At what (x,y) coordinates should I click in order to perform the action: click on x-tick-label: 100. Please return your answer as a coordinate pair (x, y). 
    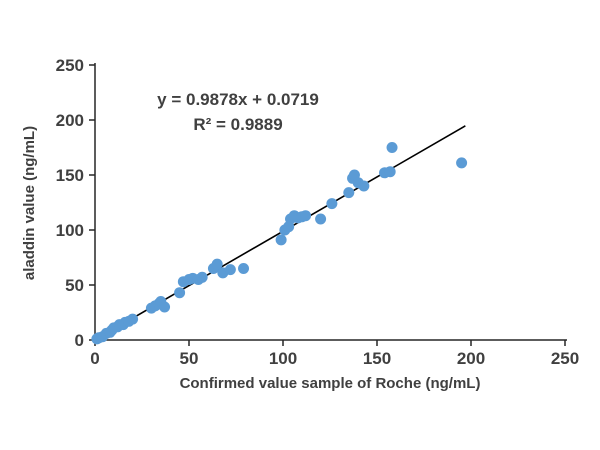
    Looking at the image, I should click on (283, 358).